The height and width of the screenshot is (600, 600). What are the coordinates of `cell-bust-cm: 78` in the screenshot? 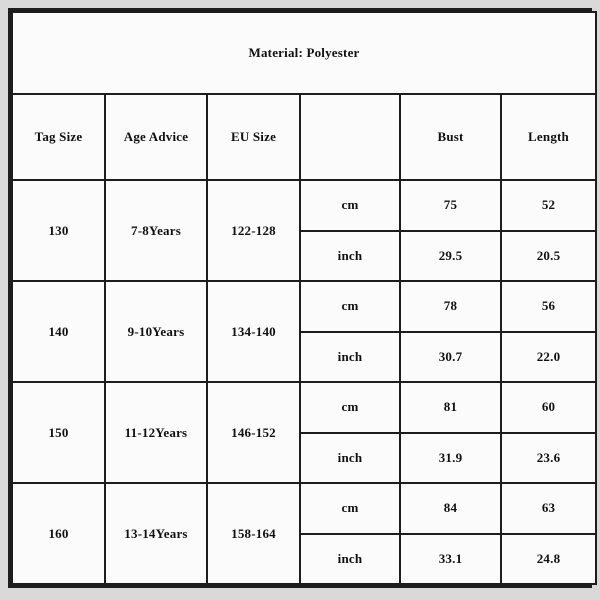 It's located at (450, 306).